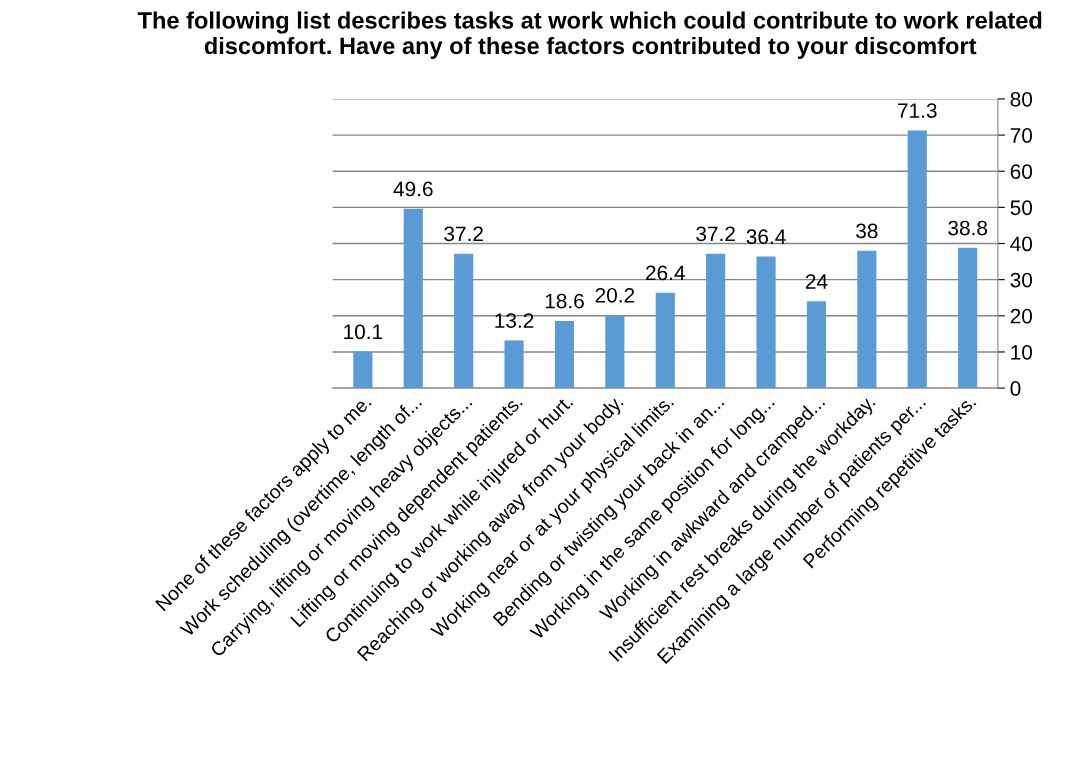  What do you see at coordinates (1021, 171) in the screenshot?
I see `y-tick-label: 60` at bounding box center [1021, 171].